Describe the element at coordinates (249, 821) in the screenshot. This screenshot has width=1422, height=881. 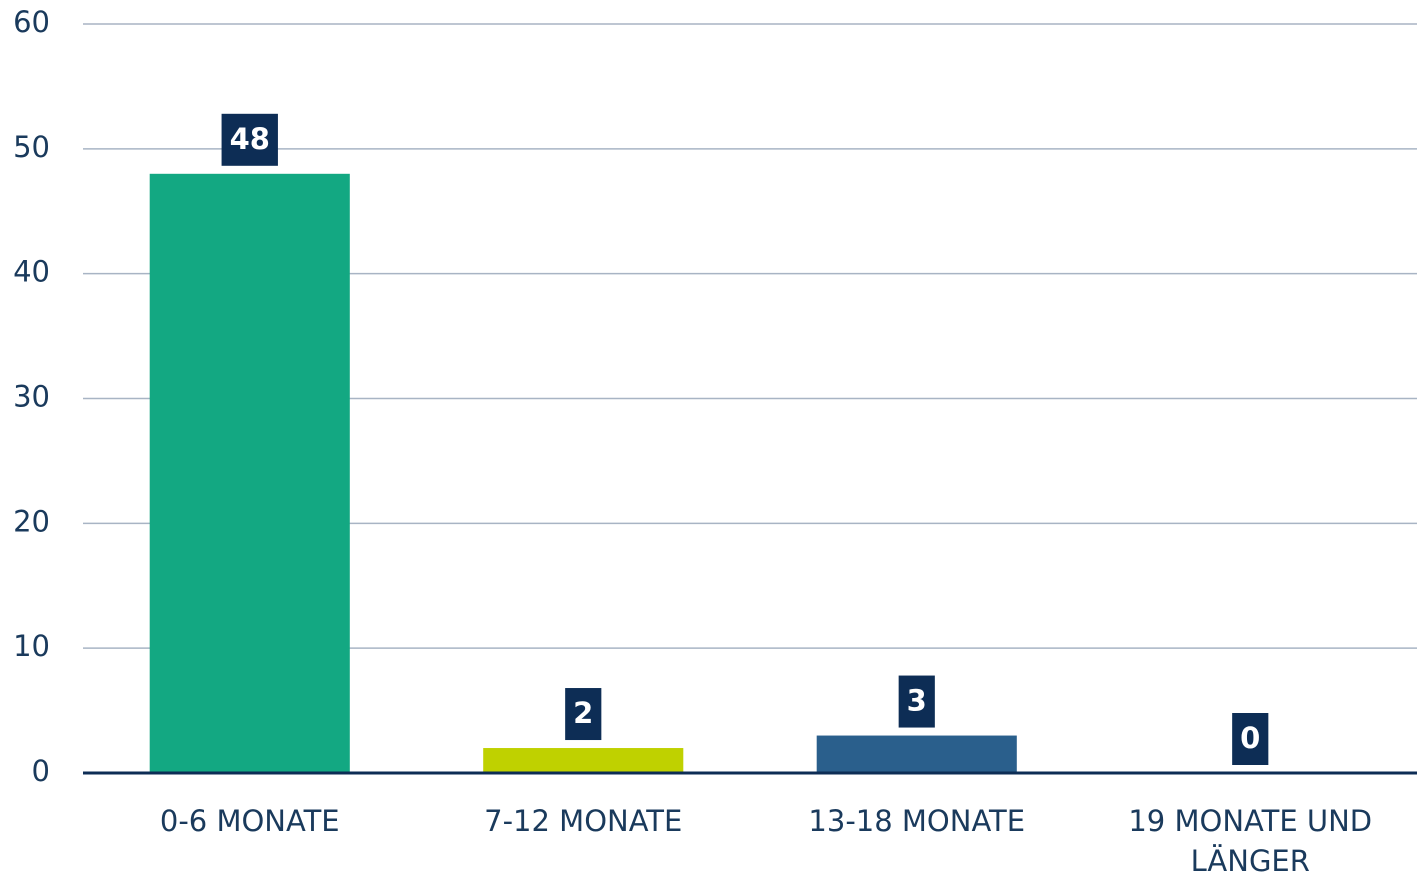
I see `x-tick-label: 0-6 MONATE` at that location.